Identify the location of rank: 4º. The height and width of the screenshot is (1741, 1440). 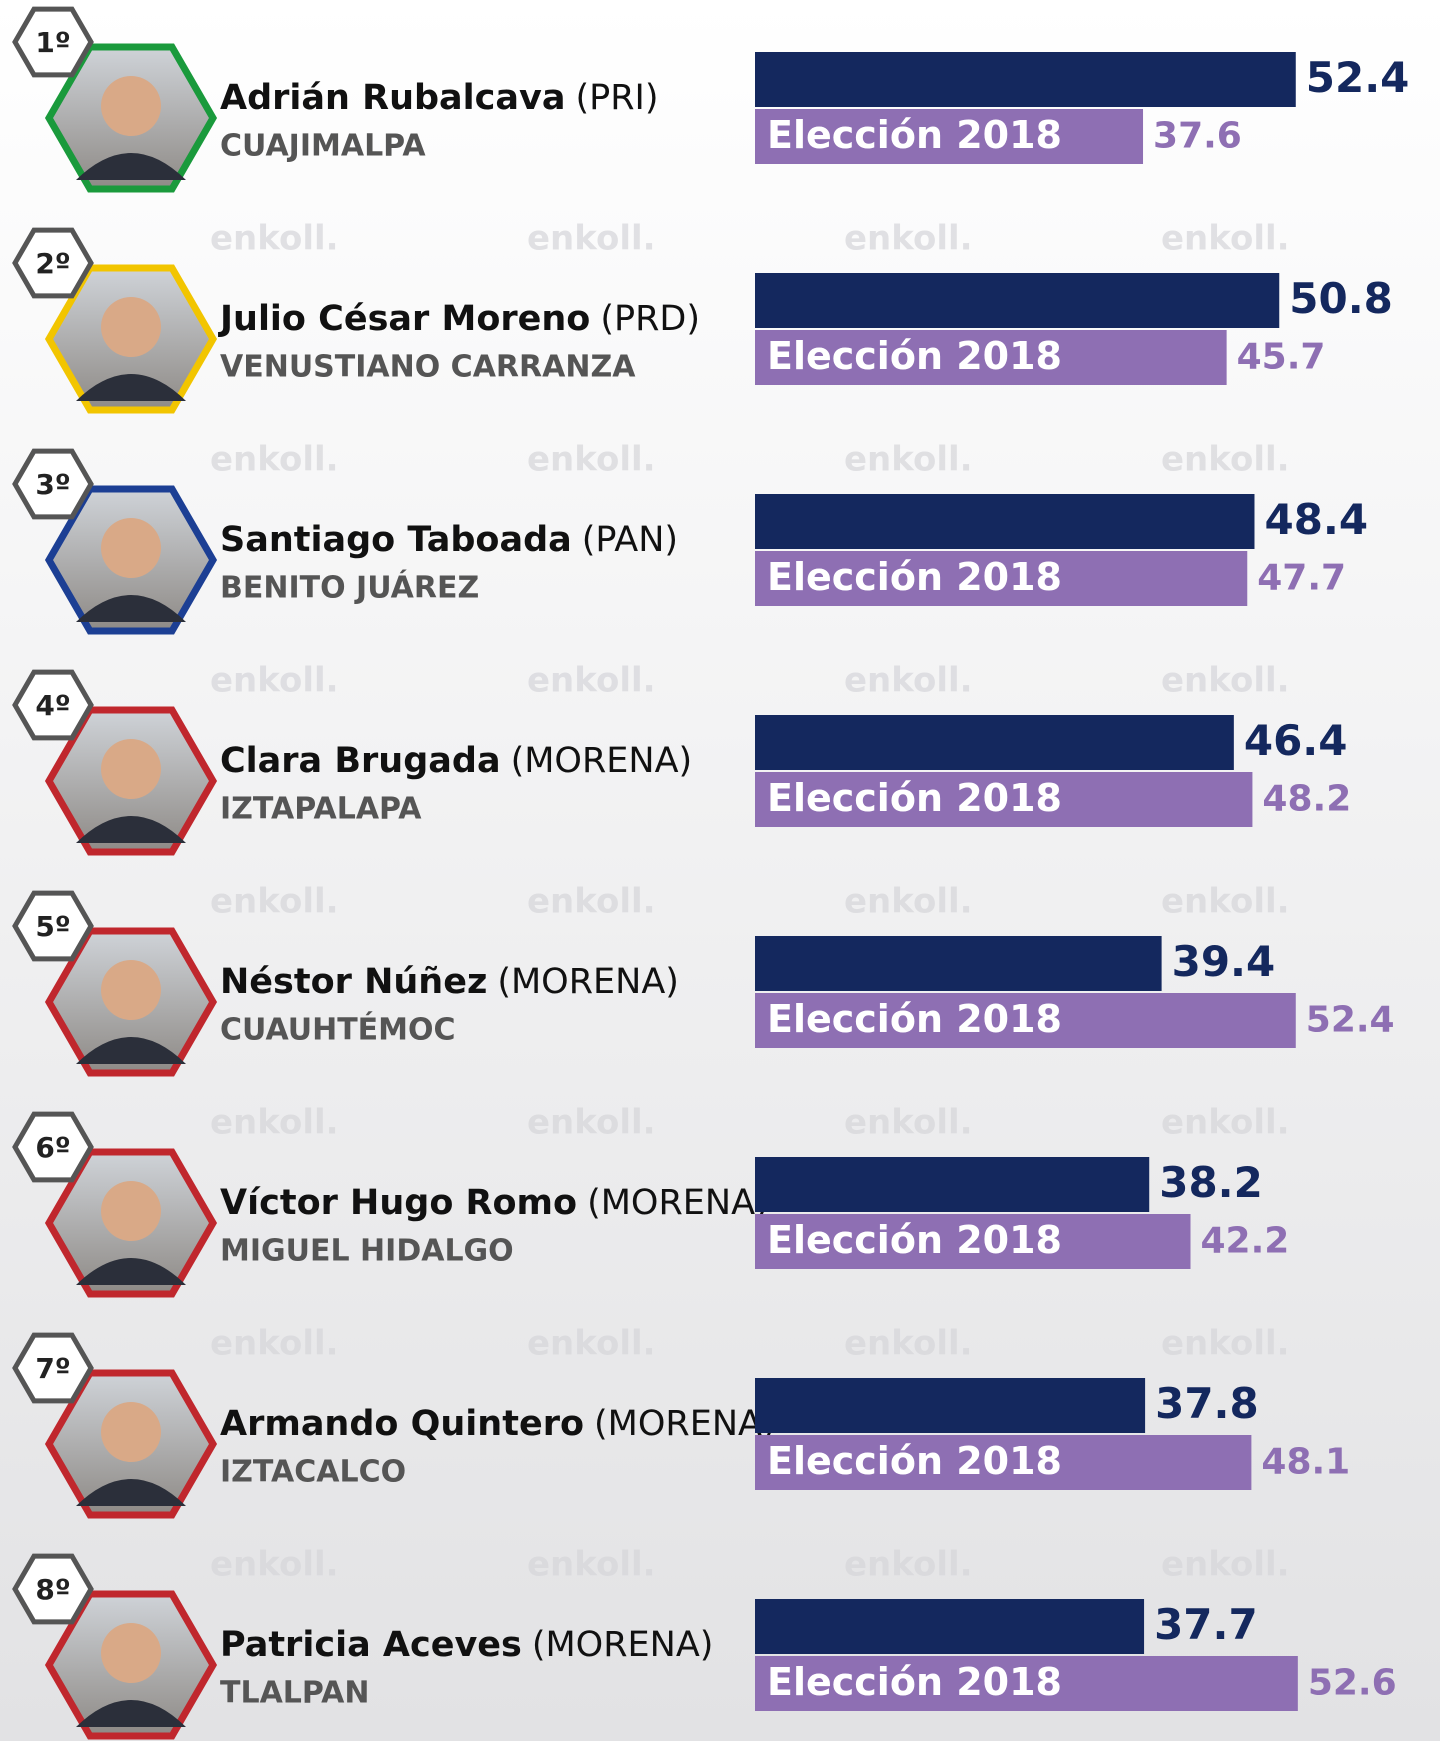
(52, 705).